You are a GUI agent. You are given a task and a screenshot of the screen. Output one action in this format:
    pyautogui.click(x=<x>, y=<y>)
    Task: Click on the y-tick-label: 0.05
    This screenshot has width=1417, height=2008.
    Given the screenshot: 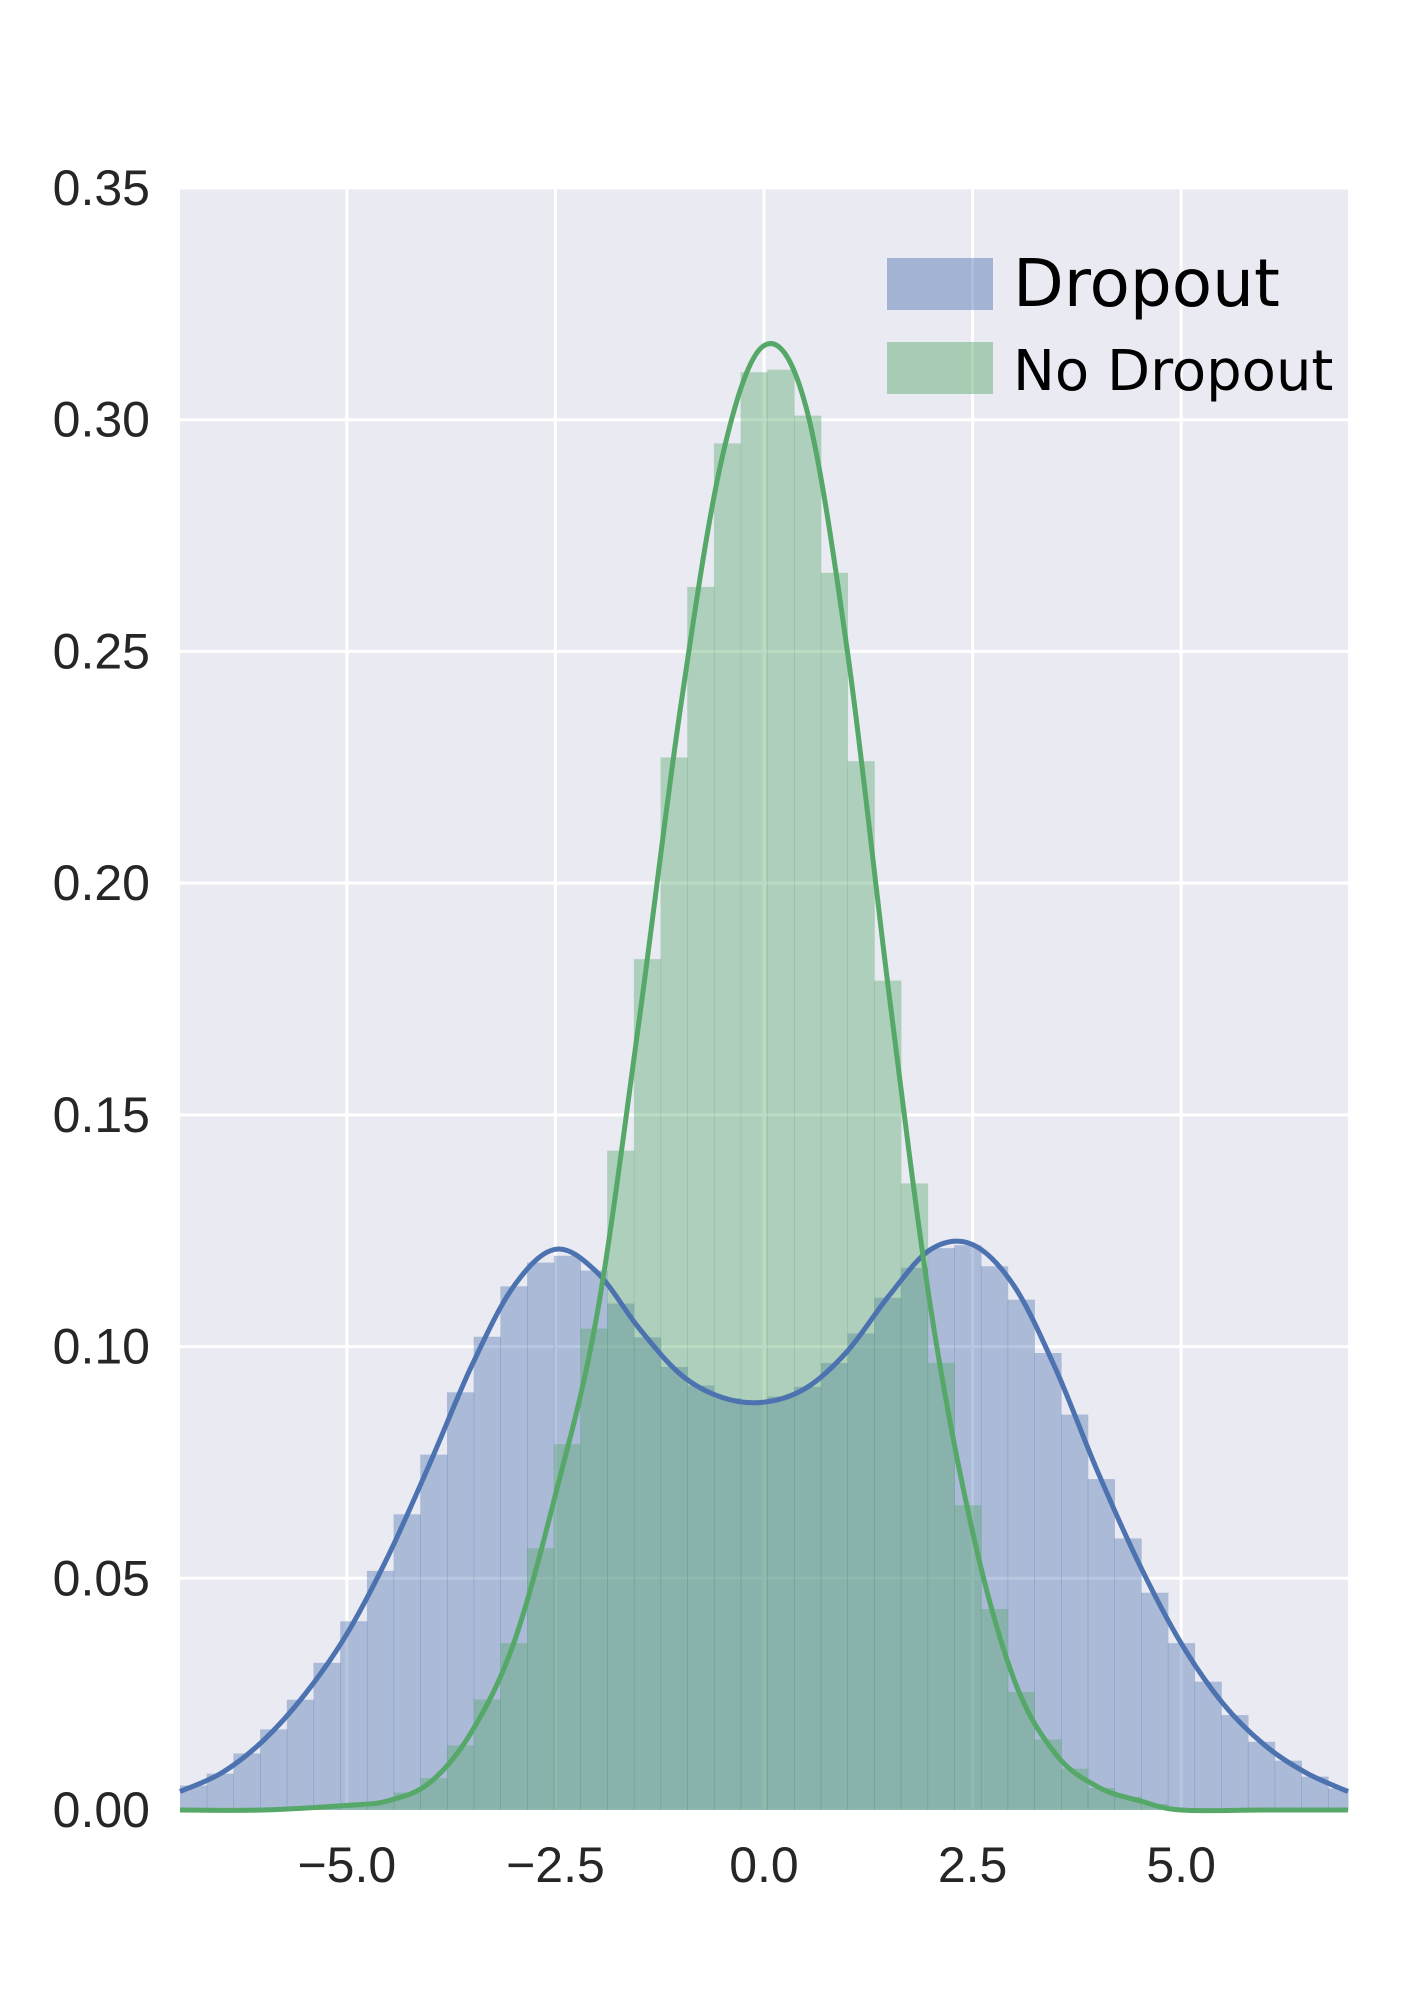 What is the action you would take?
    pyautogui.click(x=101, y=1578)
    